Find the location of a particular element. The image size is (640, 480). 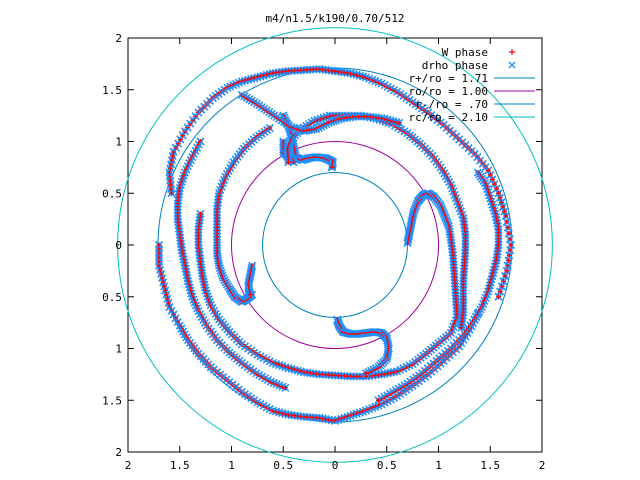

x-tick-label-8: 2 is located at coordinates (542, 465).